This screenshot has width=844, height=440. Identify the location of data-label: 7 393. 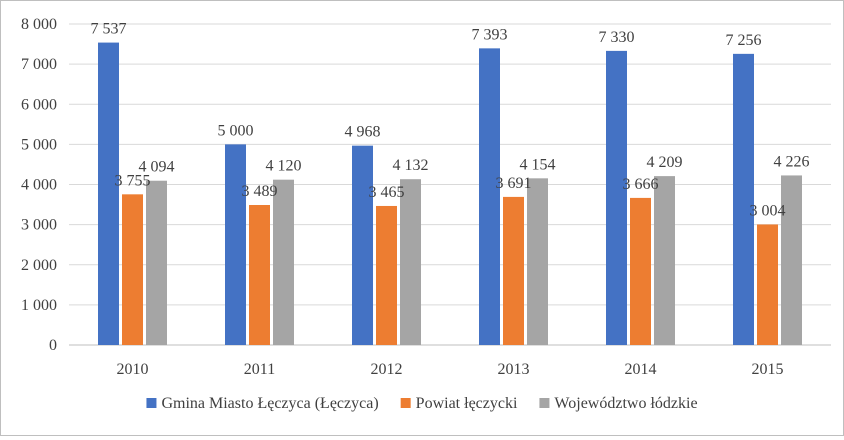
(490, 34).